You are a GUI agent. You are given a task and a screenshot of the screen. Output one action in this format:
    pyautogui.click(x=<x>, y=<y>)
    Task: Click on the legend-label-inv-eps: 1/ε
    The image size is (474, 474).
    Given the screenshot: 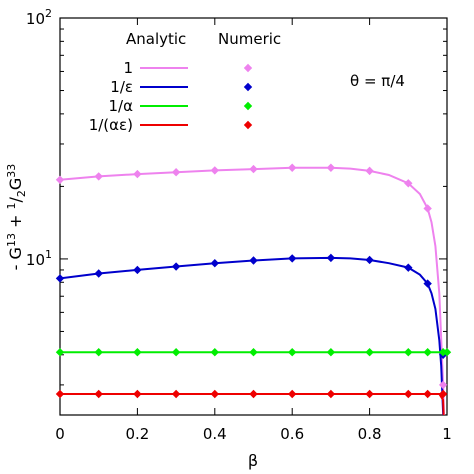 What is the action you would take?
    pyautogui.click(x=121, y=87)
    